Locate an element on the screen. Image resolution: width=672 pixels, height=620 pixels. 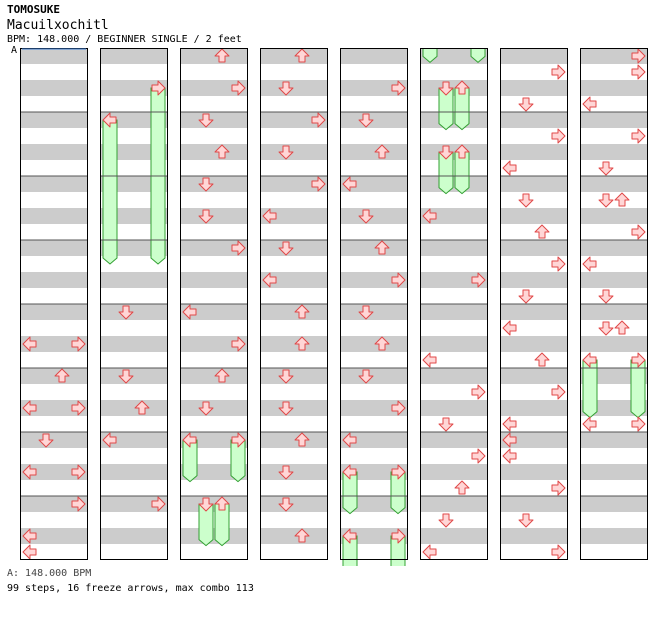
bpm-legend: A: 148.000 BPM is located at coordinates (49, 573).